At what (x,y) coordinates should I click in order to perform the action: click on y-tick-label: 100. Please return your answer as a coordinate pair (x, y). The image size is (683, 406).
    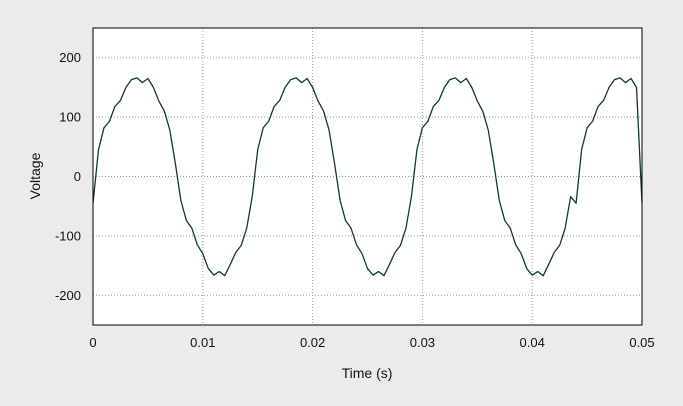
    Looking at the image, I should click on (70, 117).